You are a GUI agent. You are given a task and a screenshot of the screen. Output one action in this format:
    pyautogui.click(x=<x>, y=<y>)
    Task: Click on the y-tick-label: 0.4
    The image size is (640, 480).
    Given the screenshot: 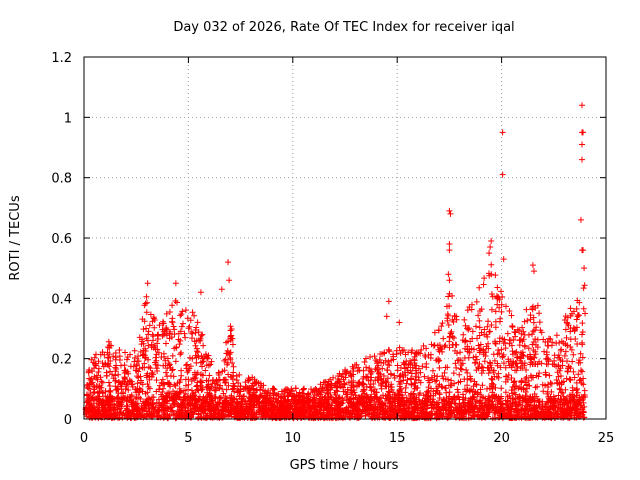 What is the action you would take?
    pyautogui.click(x=61, y=299)
    